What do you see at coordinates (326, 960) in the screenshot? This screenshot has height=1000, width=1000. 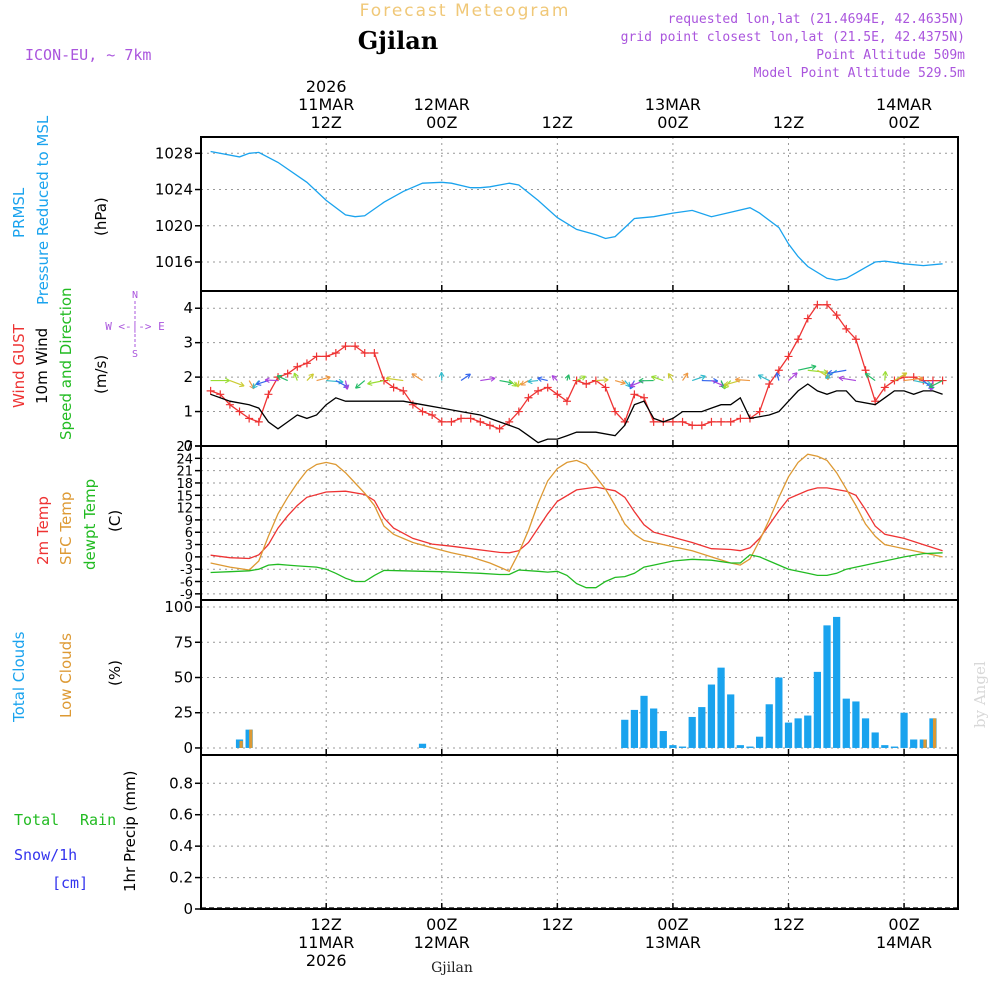 I see `bottom-time-label: 2026` at bounding box center [326, 960].